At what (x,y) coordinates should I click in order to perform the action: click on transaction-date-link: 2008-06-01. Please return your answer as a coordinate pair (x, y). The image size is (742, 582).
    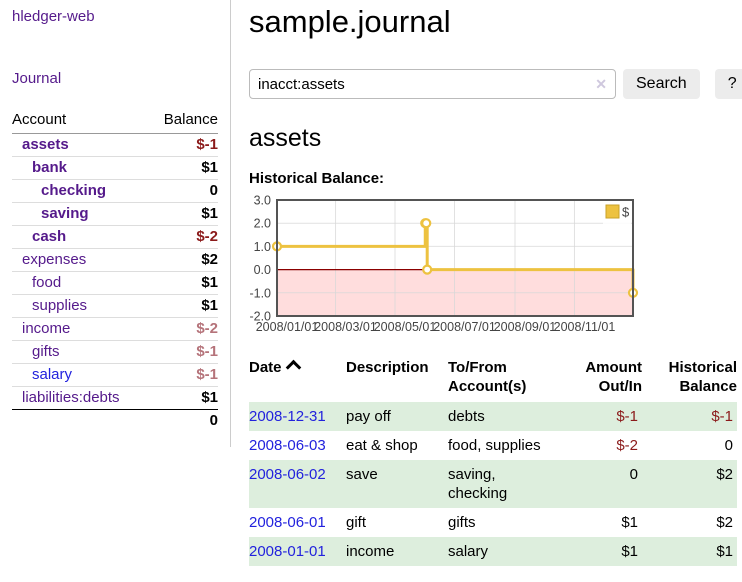
    Looking at the image, I should click on (287, 522).